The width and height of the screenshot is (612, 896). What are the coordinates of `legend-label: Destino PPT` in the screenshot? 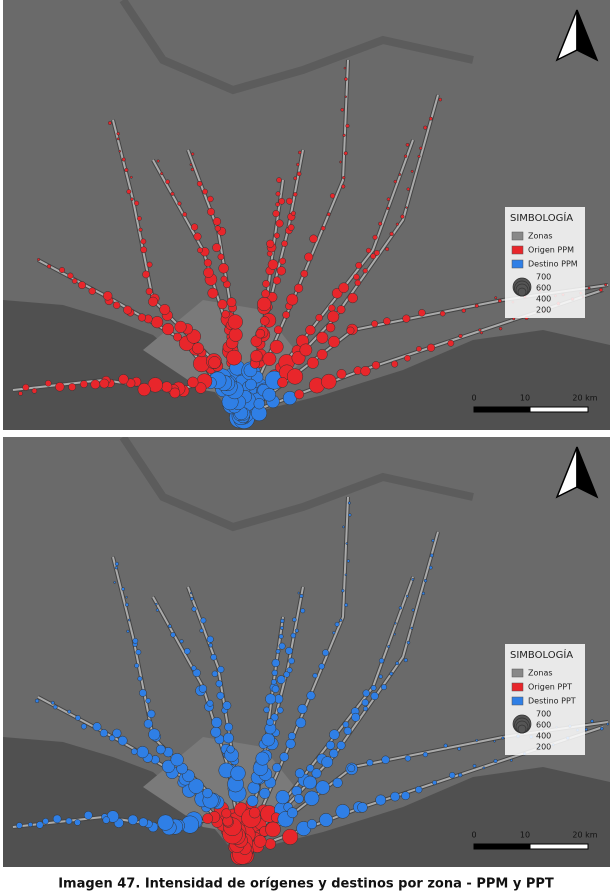 It's located at (552, 701).